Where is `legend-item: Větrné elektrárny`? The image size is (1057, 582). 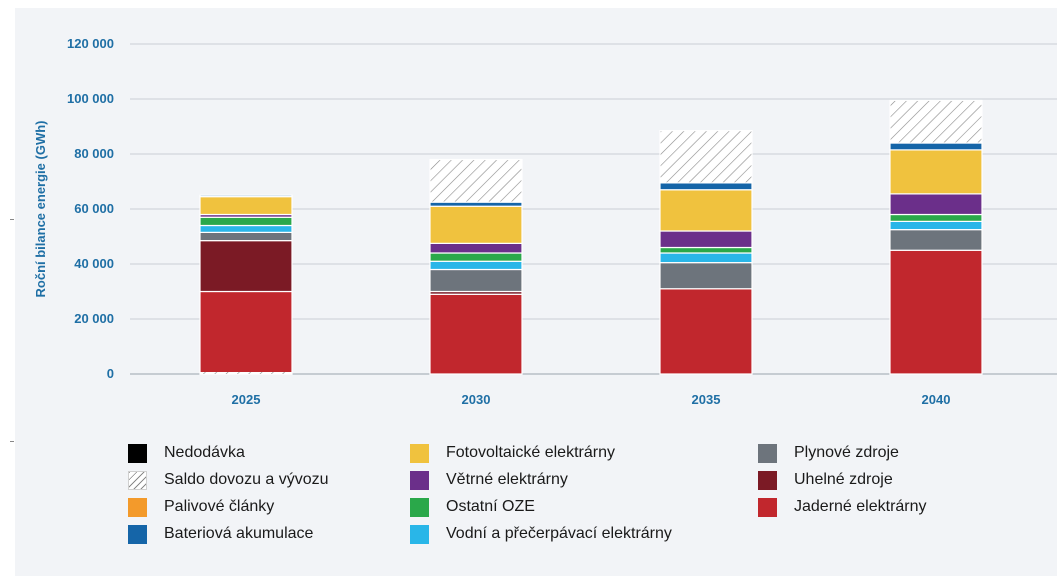
legend-item: Větrné elektrárny is located at coordinates (489, 480).